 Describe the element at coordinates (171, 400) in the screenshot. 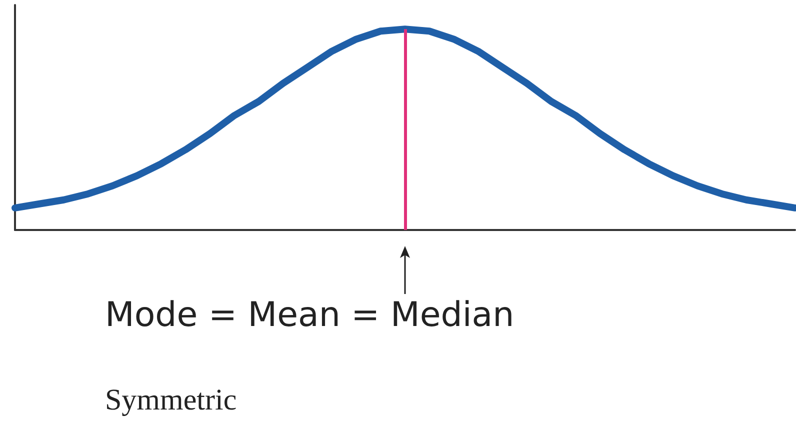

I see `text: Symmetric` at that location.